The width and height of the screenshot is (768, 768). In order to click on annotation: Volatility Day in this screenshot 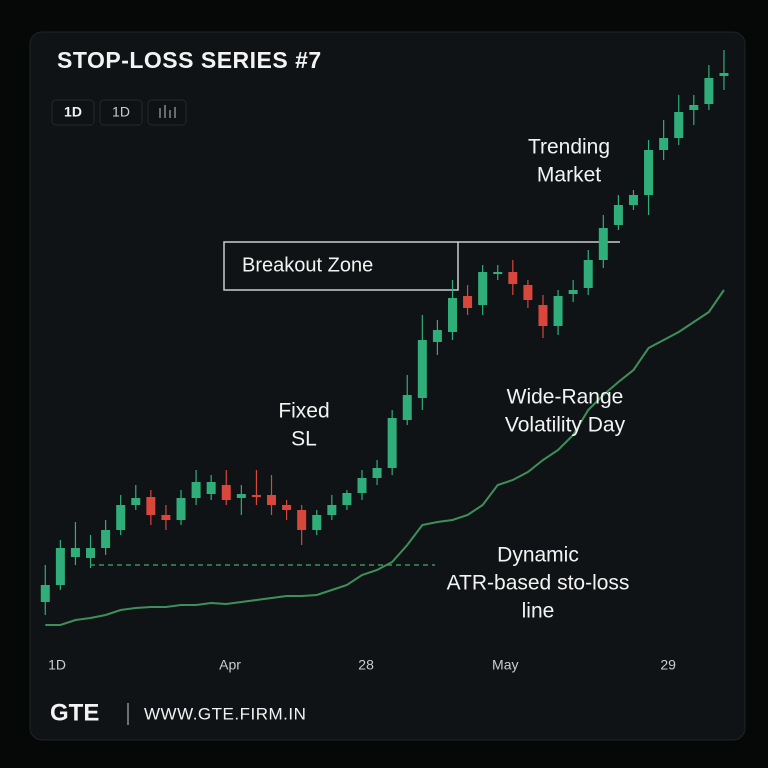, I will do `click(565, 425)`.